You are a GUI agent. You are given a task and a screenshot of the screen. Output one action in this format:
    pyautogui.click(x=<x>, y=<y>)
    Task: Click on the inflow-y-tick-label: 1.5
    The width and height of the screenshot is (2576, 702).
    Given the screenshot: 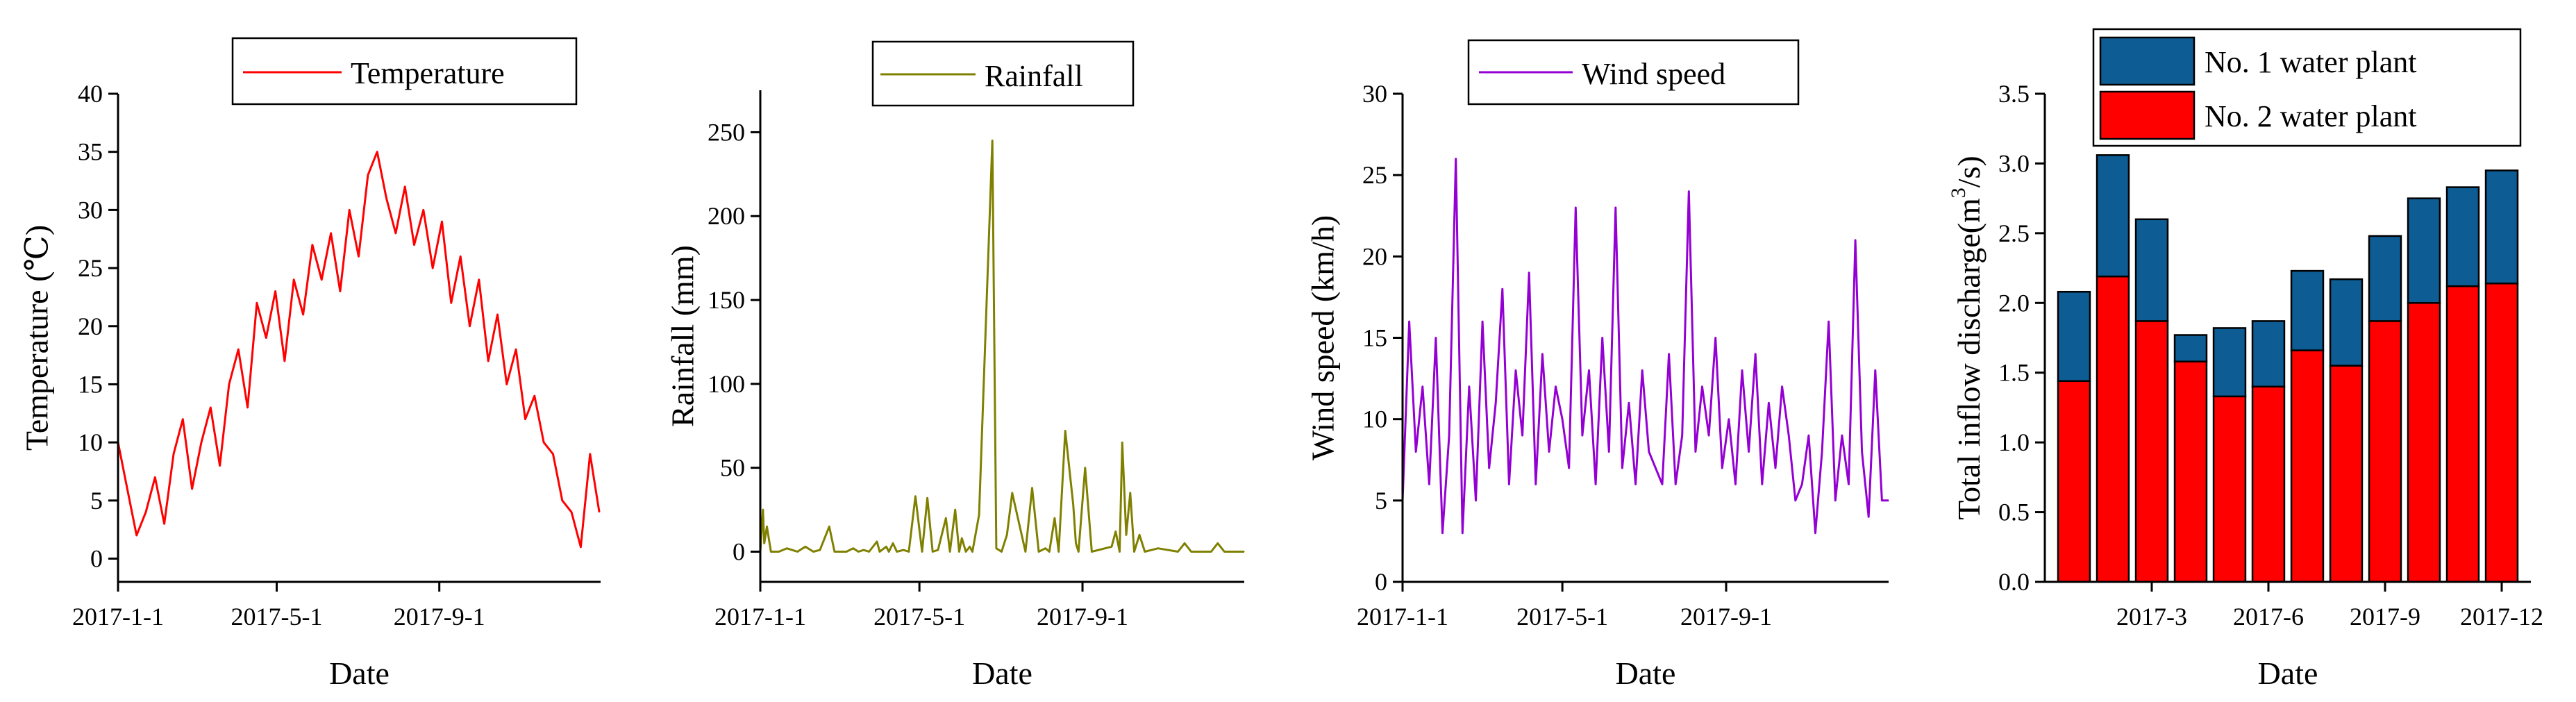 What is the action you would take?
    pyautogui.click(x=2014, y=373)
    